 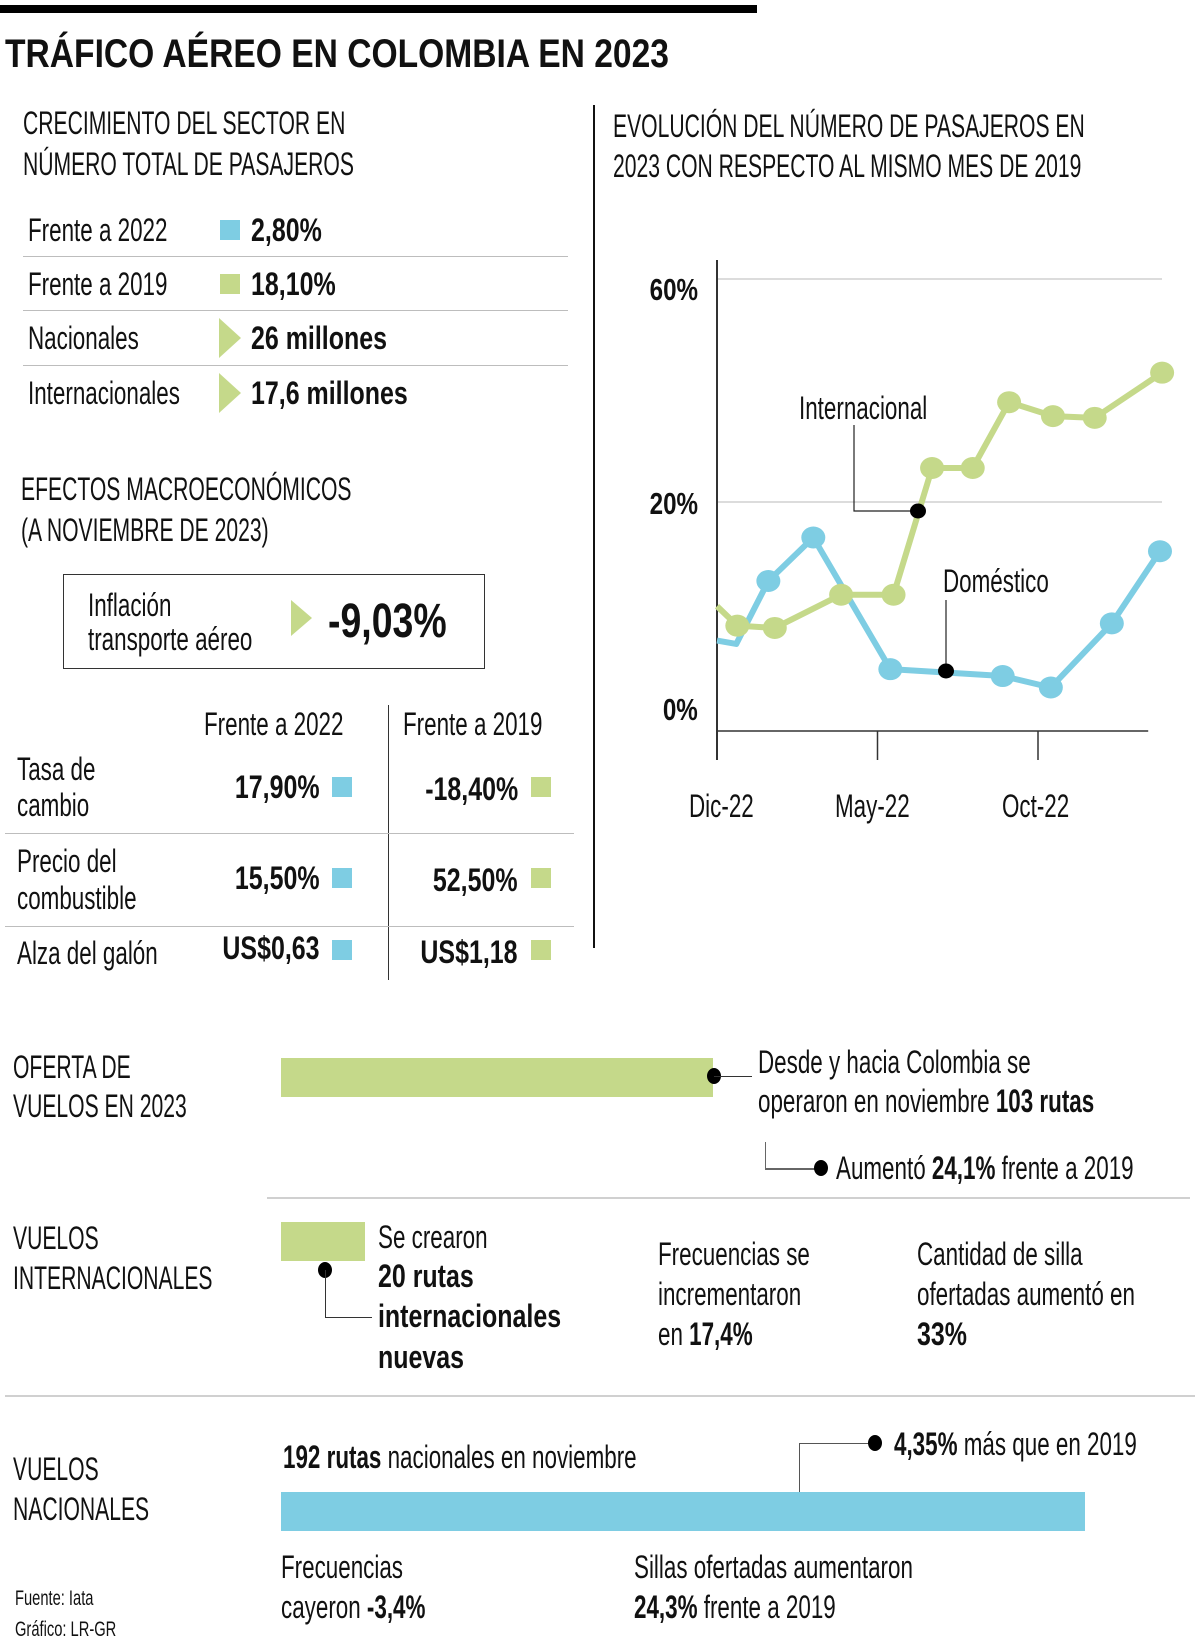 I want to click on intl-freq-value: en 17,4%, so click(x=705, y=1334).